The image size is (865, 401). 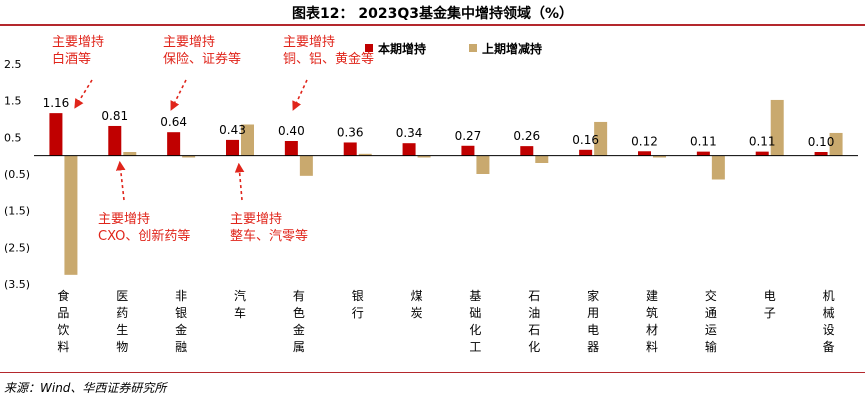 I want to click on x-tick-label: 非银金融, so click(x=181, y=321).